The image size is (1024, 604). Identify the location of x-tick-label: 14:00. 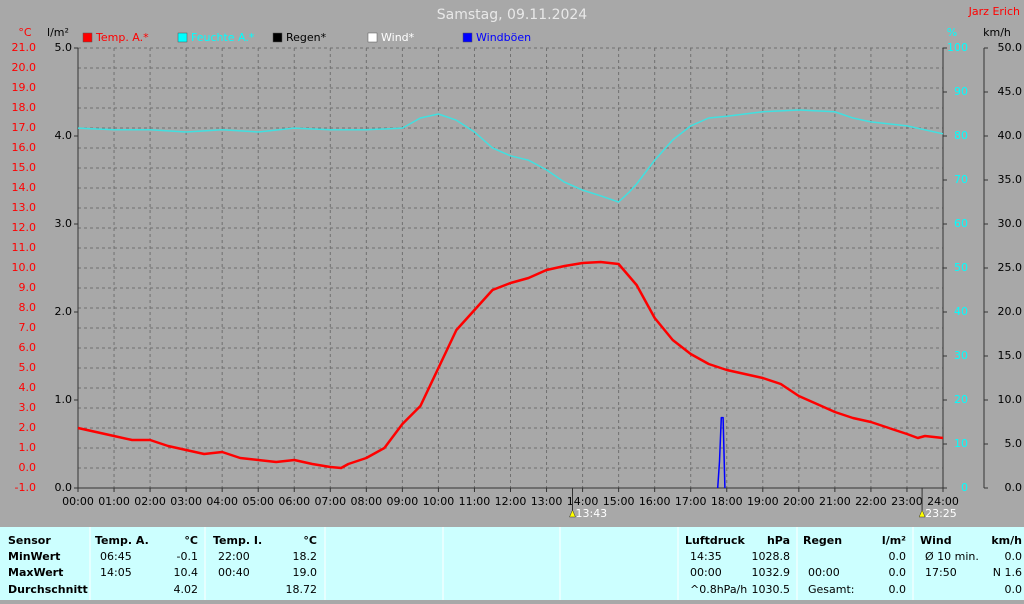
(583, 501).